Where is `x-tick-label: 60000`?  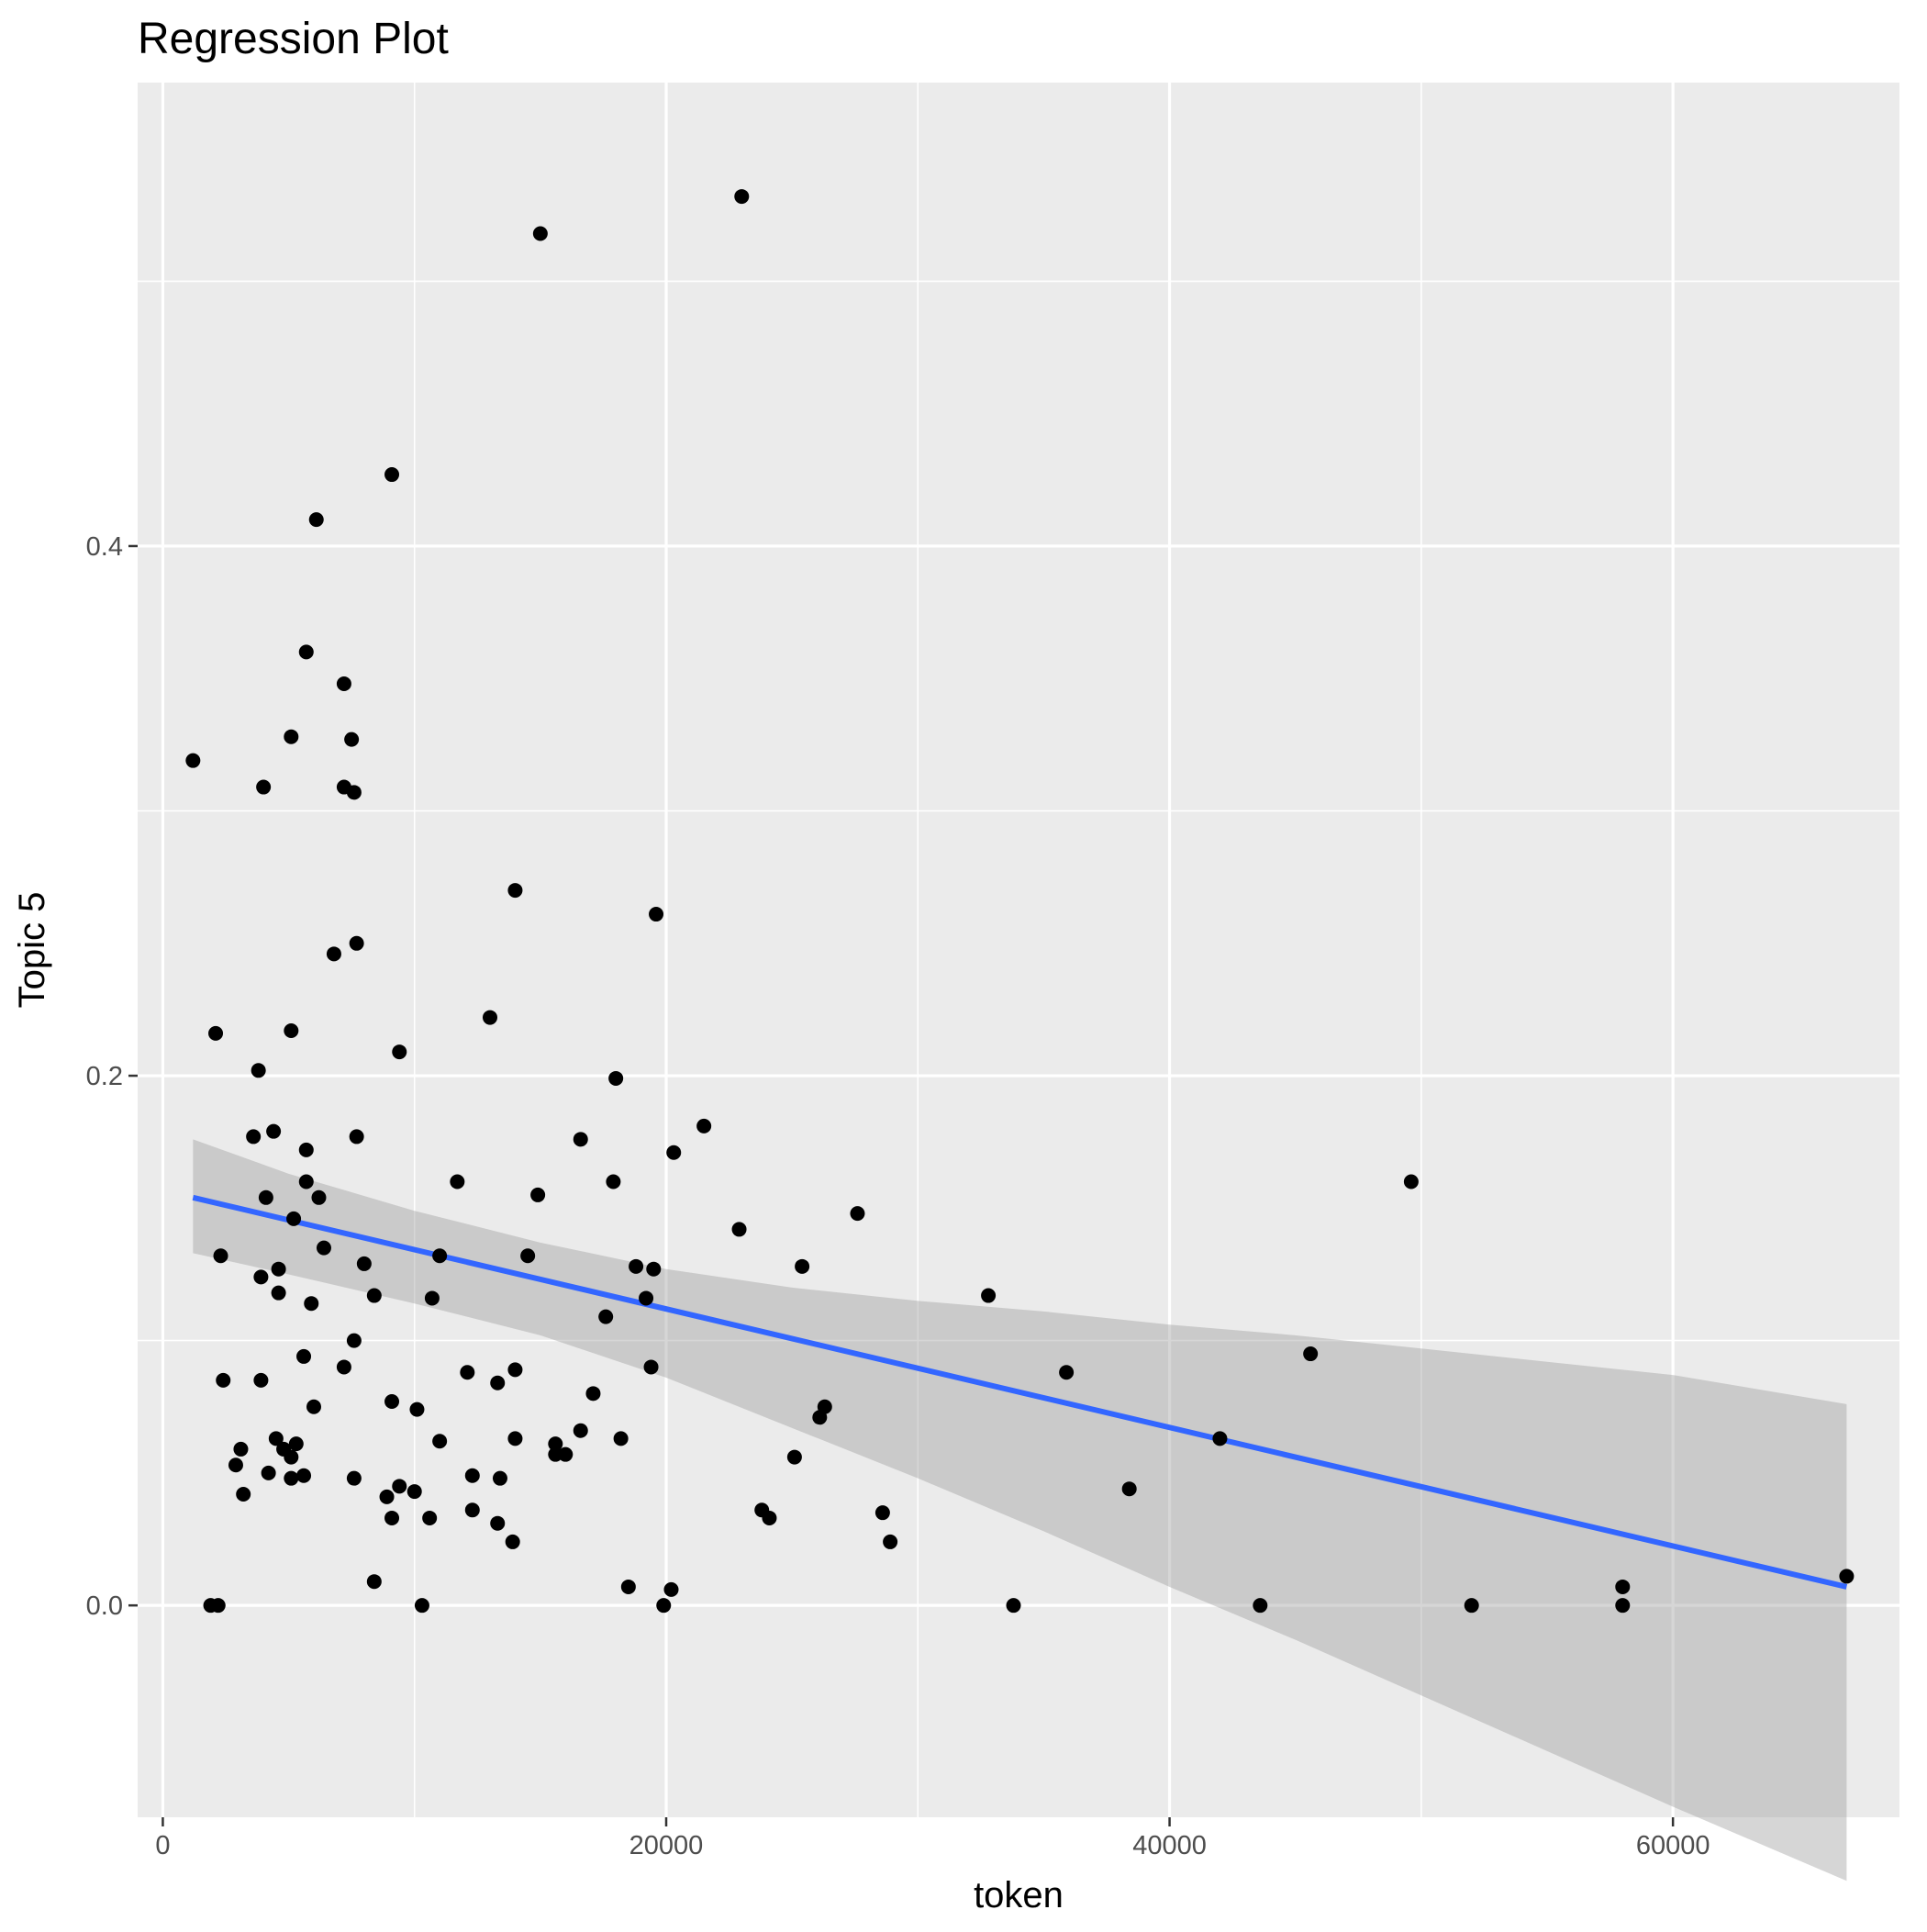
x-tick-label: 60000 is located at coordinates (1673, 1845).